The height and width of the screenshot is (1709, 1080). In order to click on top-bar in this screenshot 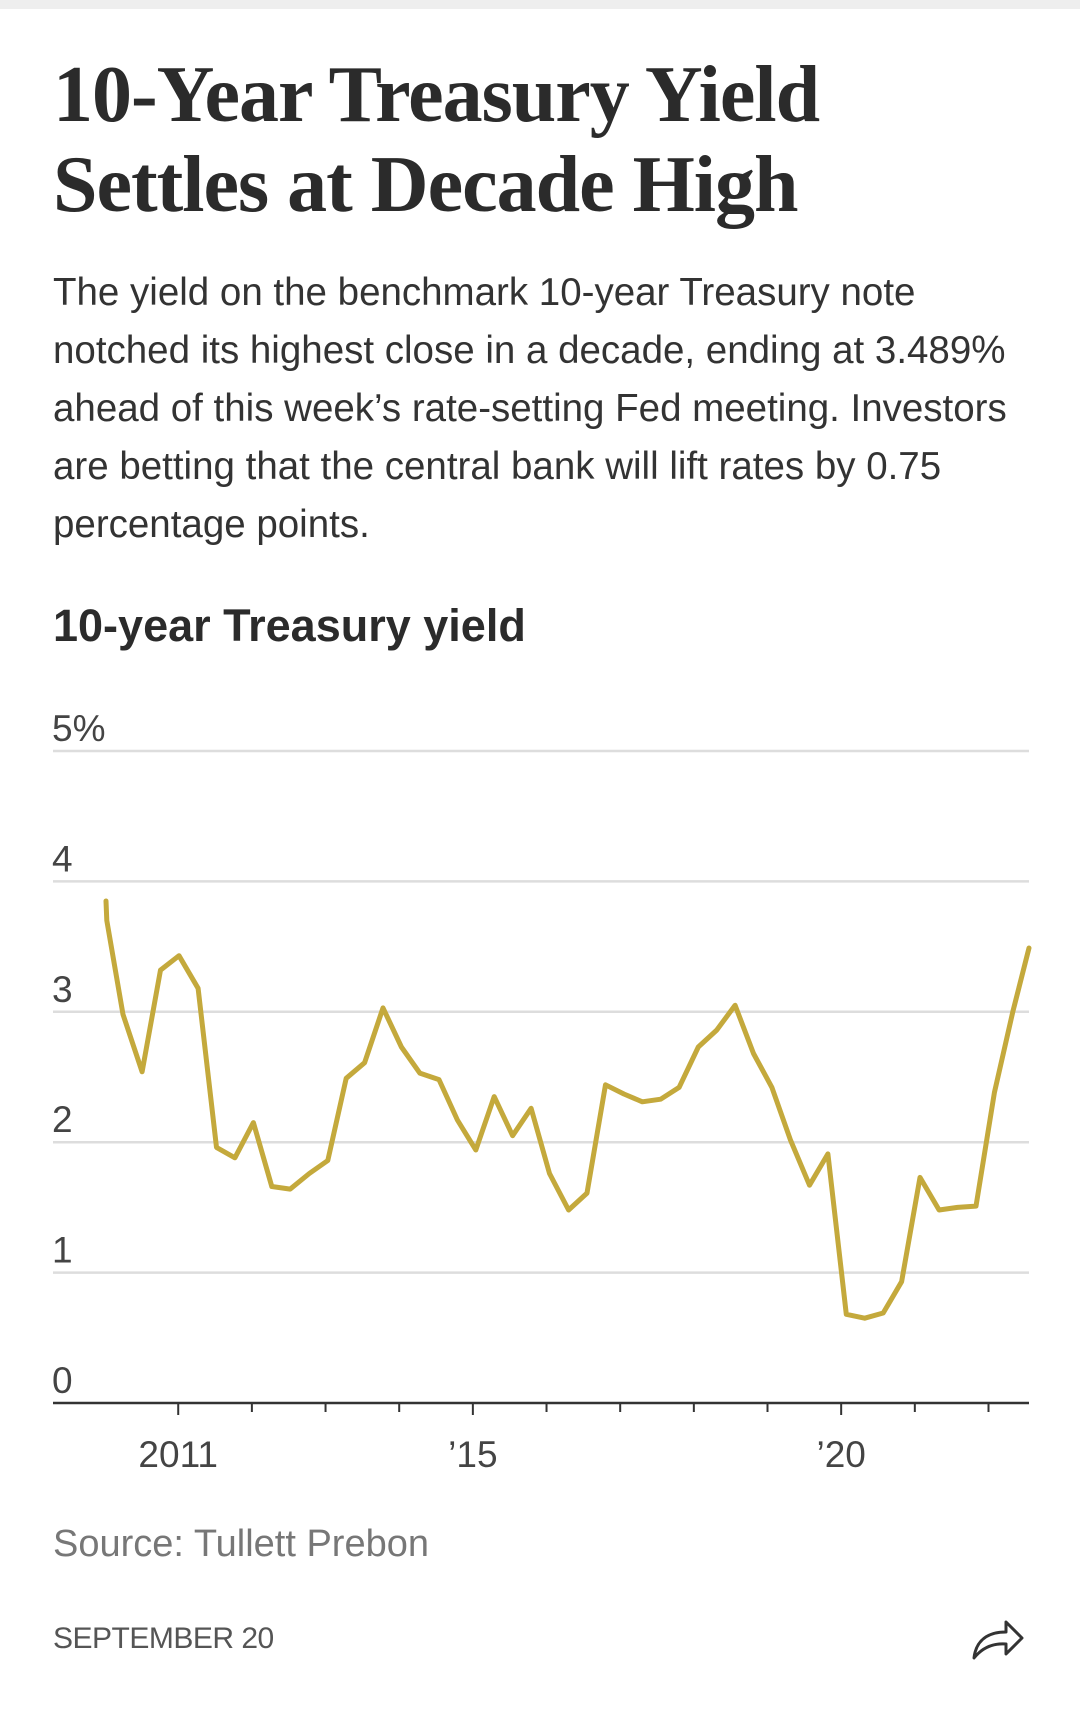, I will do `click(540, 4)`.